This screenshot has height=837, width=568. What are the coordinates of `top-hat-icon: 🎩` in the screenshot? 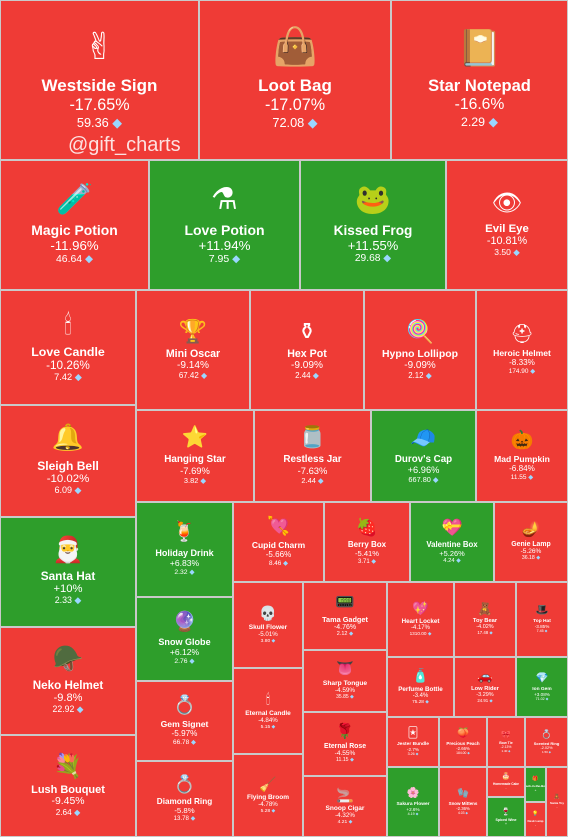 It's located at (542, 610).